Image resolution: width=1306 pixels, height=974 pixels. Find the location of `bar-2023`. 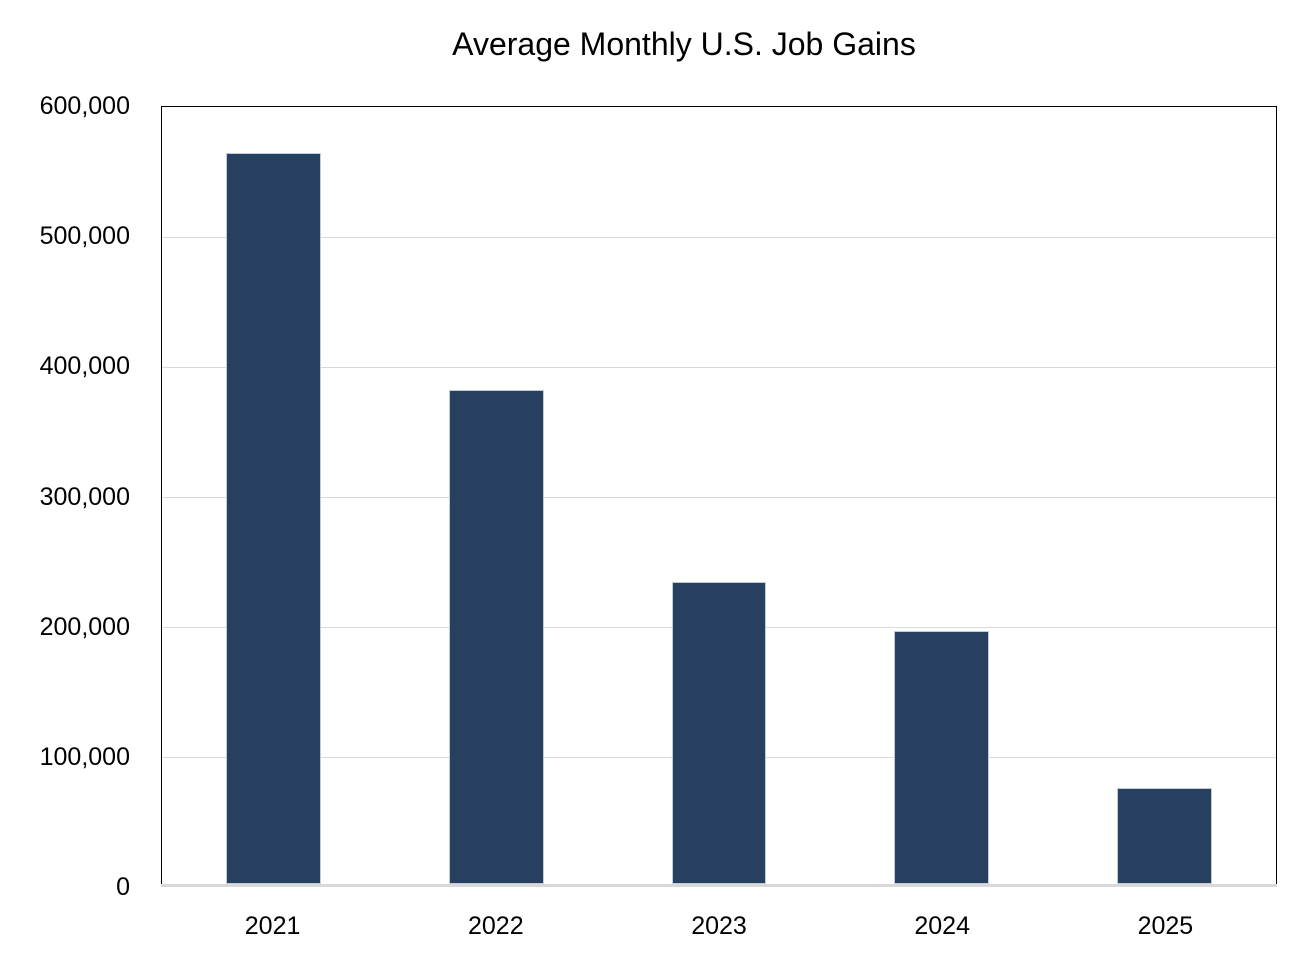

bar-2023 is located at coordinates (719, 733).